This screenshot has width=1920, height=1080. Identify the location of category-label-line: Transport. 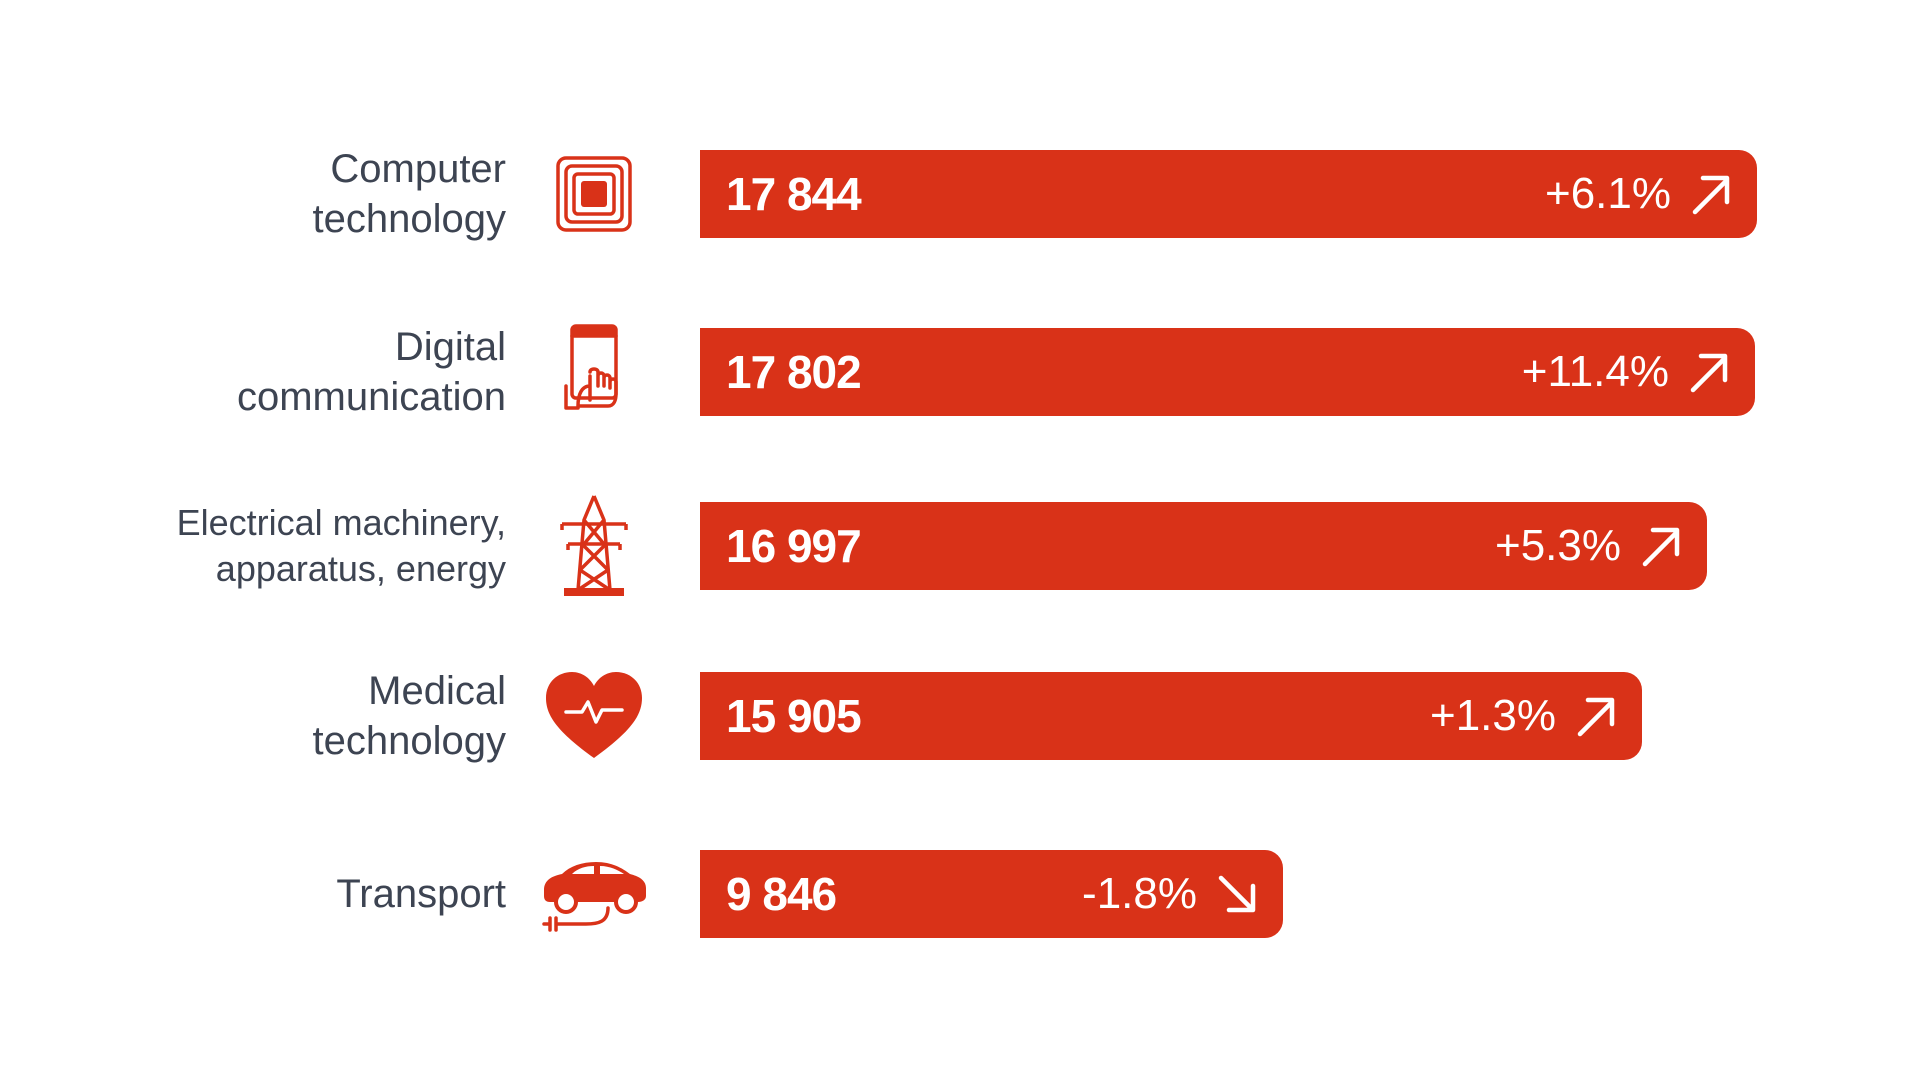
(421, 894).